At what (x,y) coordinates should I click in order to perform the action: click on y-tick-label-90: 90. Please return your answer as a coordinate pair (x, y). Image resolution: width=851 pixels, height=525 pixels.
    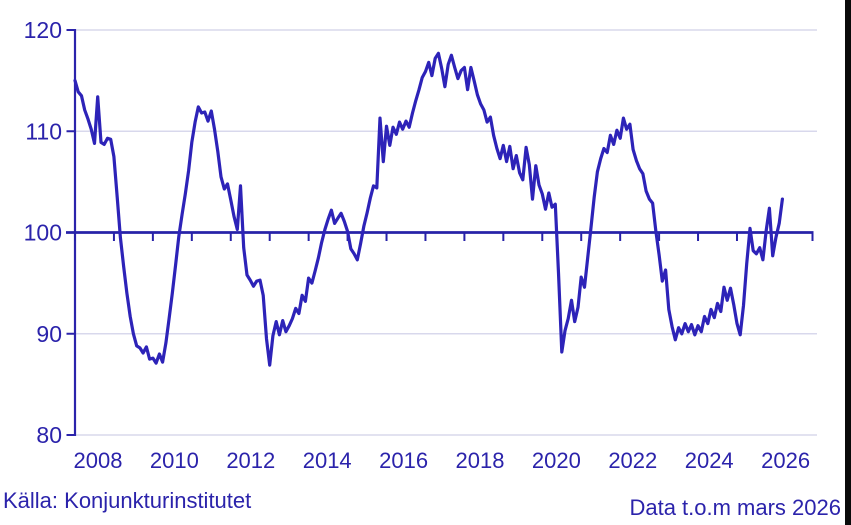
    Looking at the image, I should click on (49, 334).